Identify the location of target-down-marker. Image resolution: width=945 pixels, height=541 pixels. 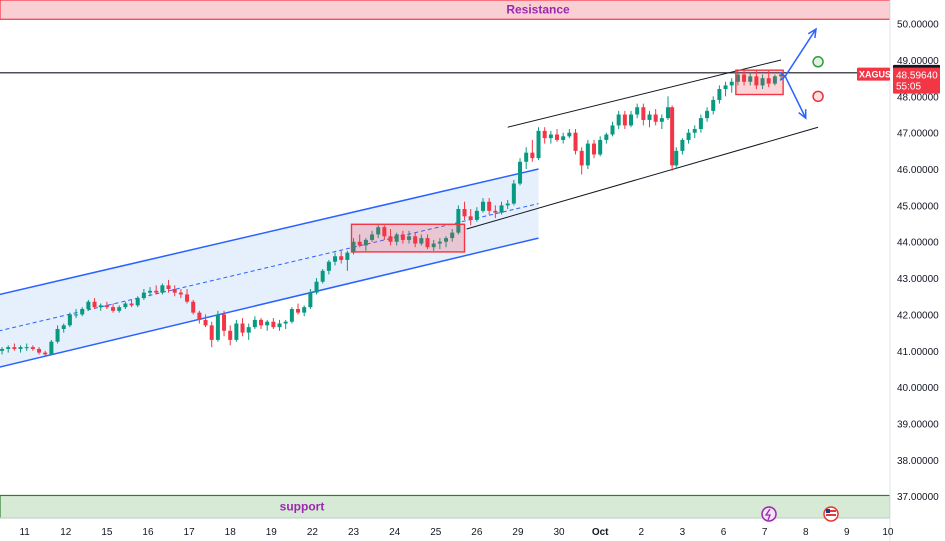
(818, 96).